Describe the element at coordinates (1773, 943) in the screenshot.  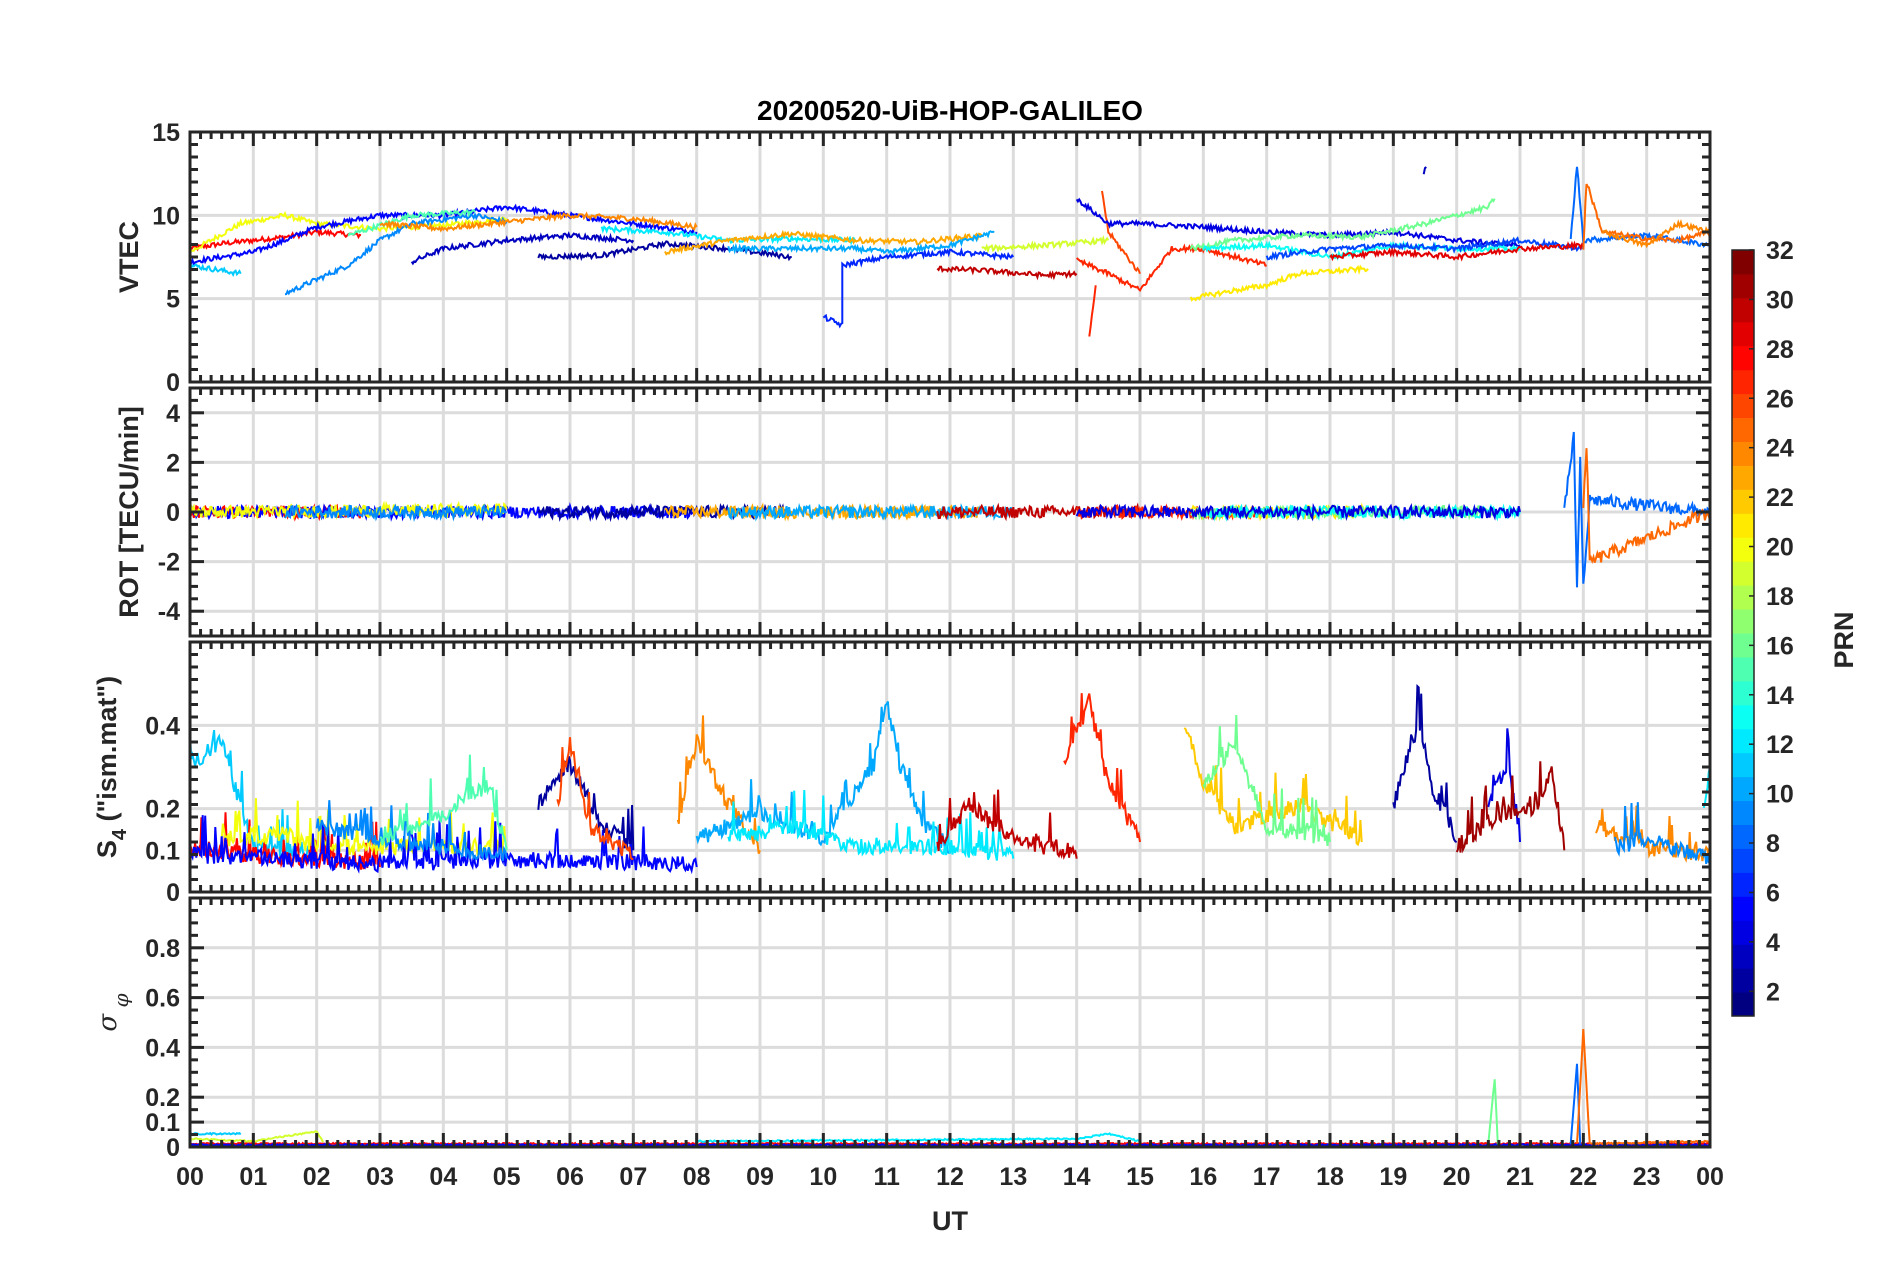
I see `colorbar-tick-label: 4` at that location.